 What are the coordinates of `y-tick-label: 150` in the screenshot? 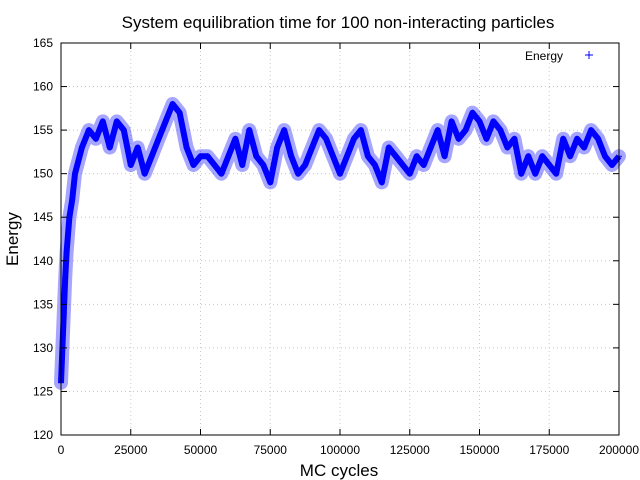 It's located at (43, 174).